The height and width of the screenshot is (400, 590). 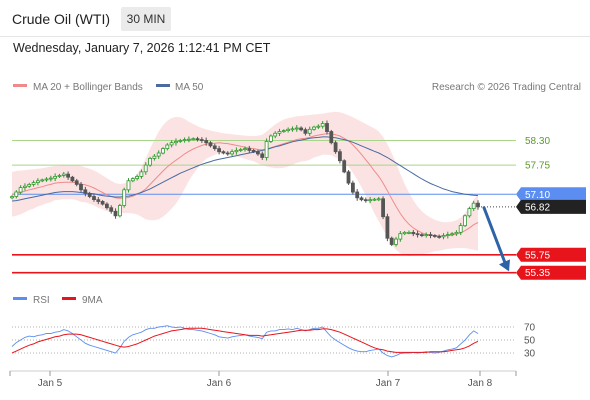 What do you see at coordinates (189, 87) in the screenshot?
I see `ma50-legend-label: MA 50` at bounding box center [189, 87].